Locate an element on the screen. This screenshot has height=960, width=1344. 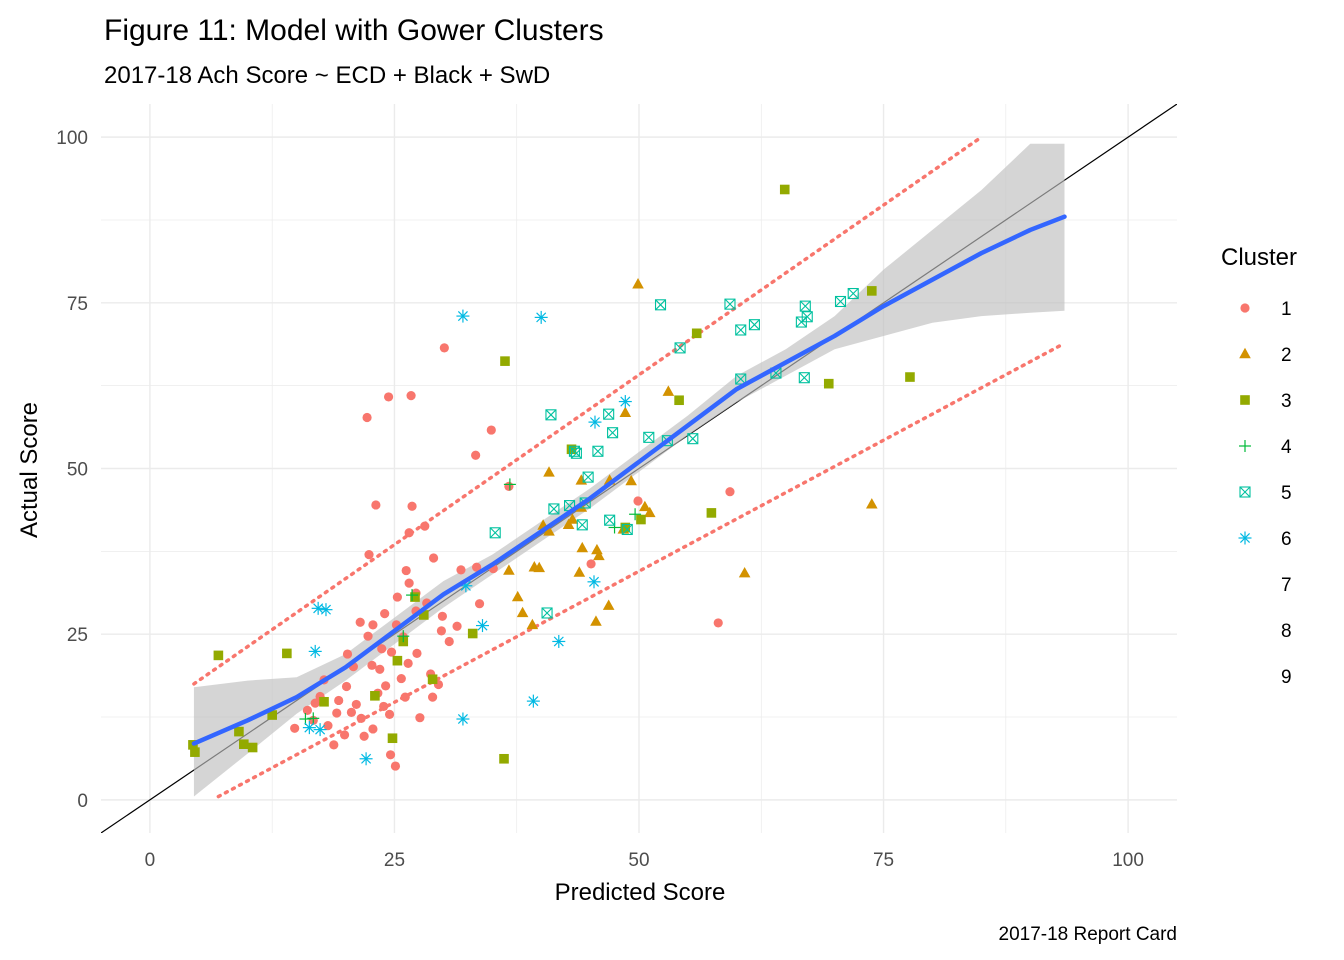
legend-label: 9 is located at coordinates (1286, 677).